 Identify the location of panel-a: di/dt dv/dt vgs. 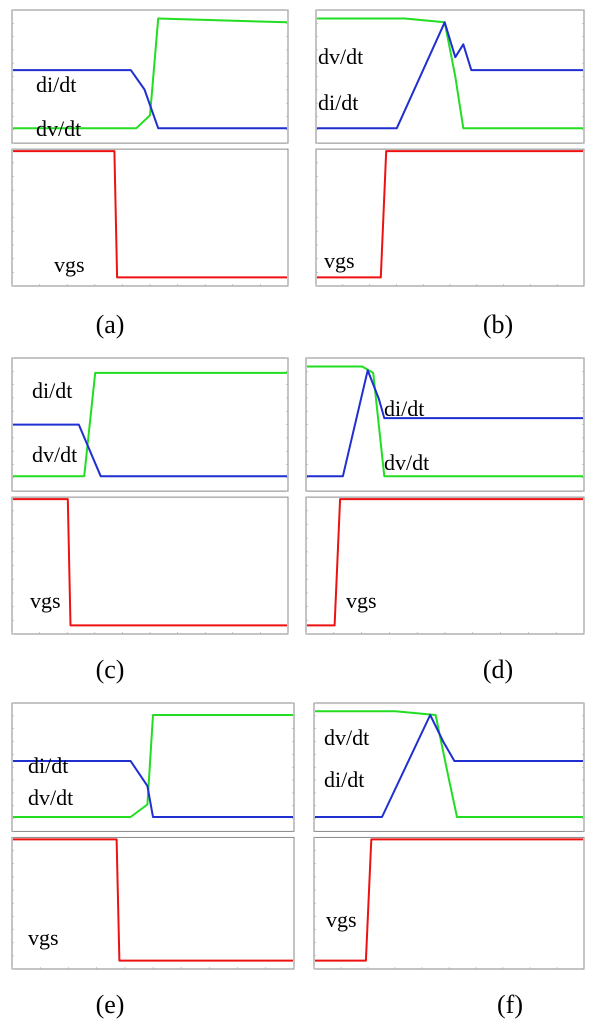
(150, 152).